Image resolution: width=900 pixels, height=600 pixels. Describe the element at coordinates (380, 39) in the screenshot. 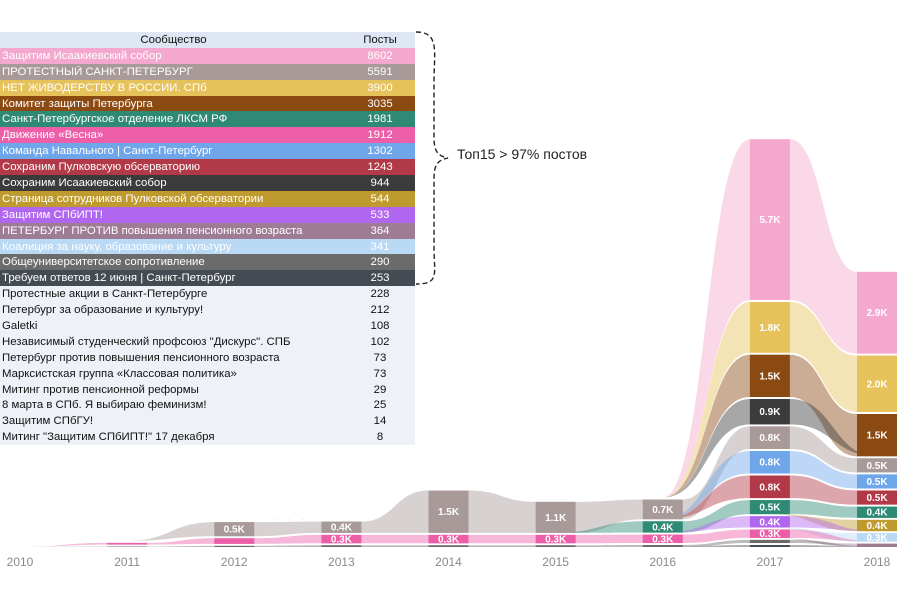

I see `header-value: Посты` at that location.